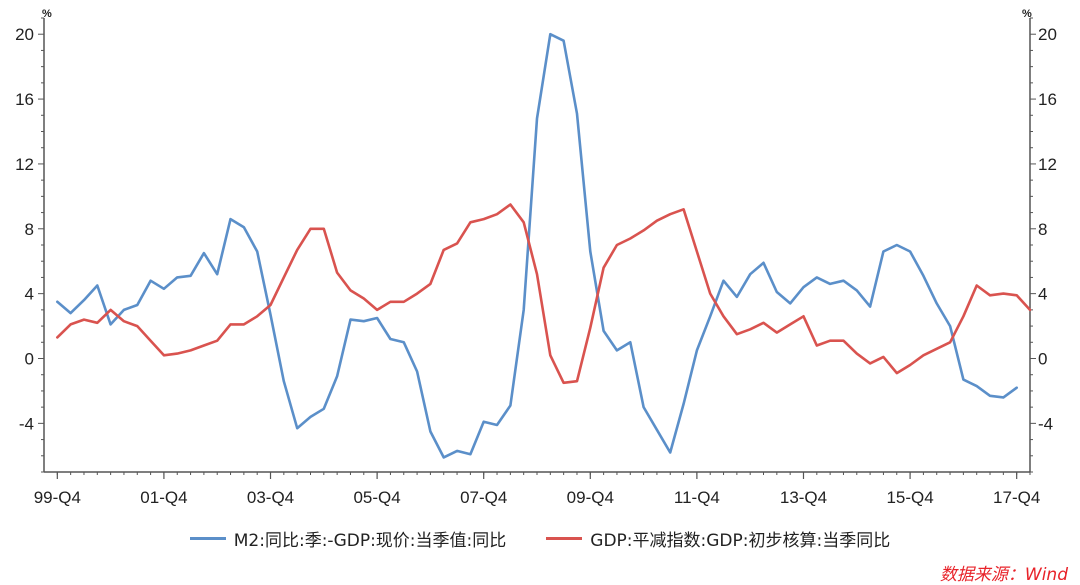 The height and width of the screenshot is (585, 1080). Describe the element at coordinates (24, 99) in the screenshot. I see `y-tick-label-left: 16` at that location.